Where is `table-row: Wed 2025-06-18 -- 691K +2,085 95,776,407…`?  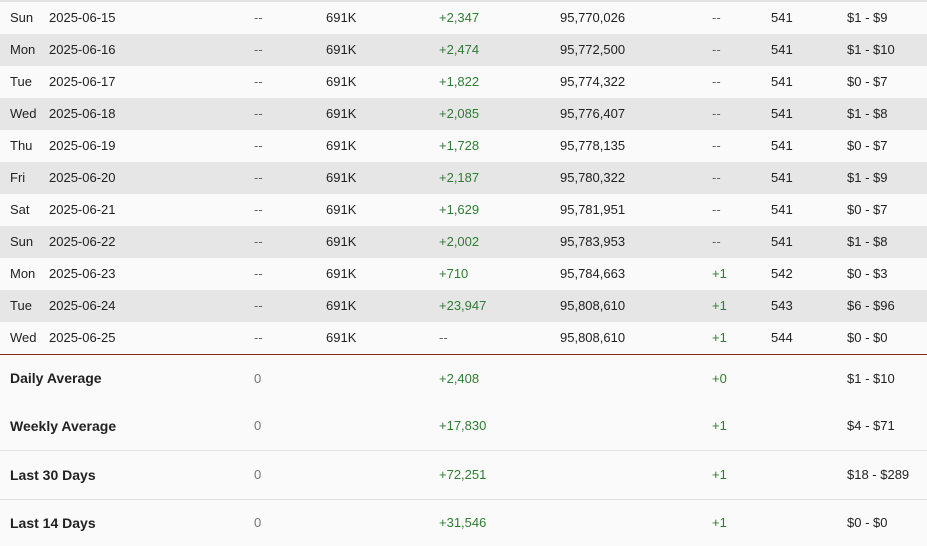 table-row: Wed 2025-06-18 -- 691K +2,085 95,776,407… is located at coordinates (463, 114).